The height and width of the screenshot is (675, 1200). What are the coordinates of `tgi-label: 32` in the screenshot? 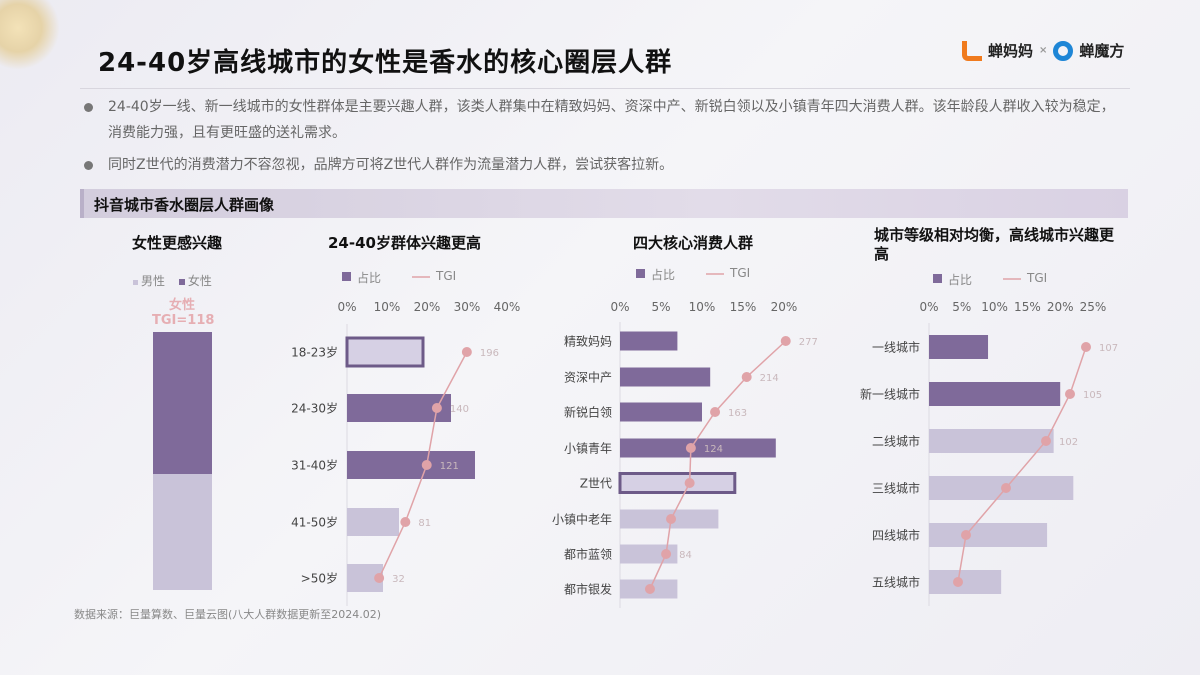 It's located at (398, 579).